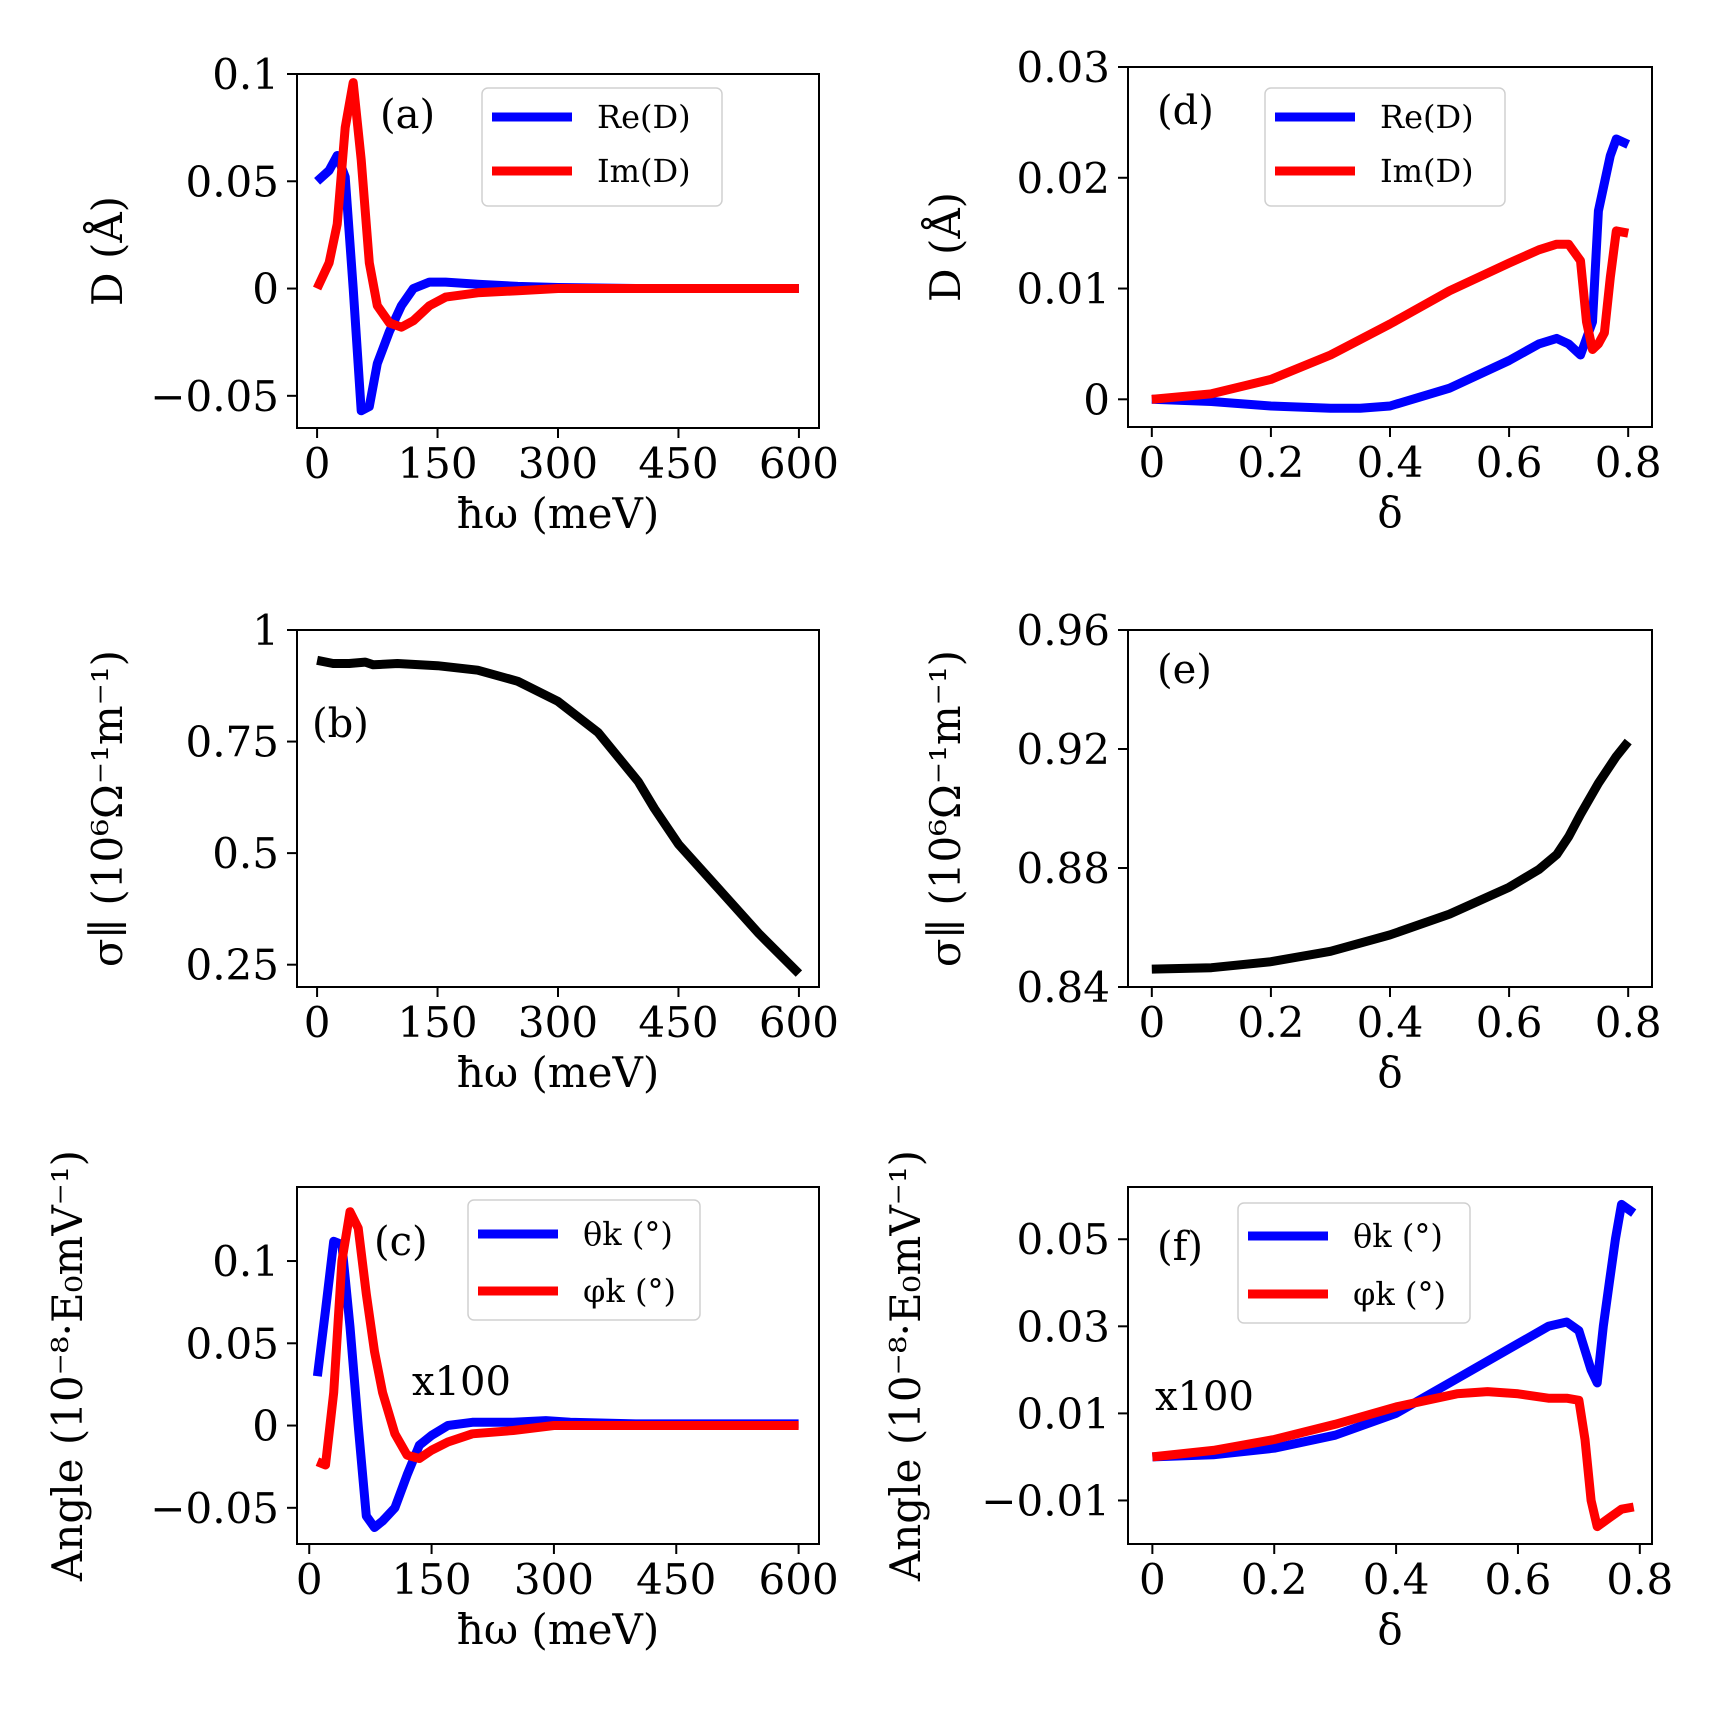 This screenshot has width=1720, height=1720. I want to click on y-tick-label-a-3: 0.1, so click(245, 74).